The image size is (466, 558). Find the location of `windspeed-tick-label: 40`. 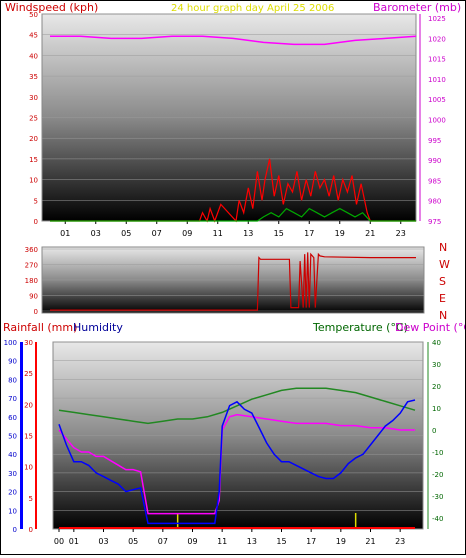

windspeed-tick-label: 40 is located at coordinates (33, 56).